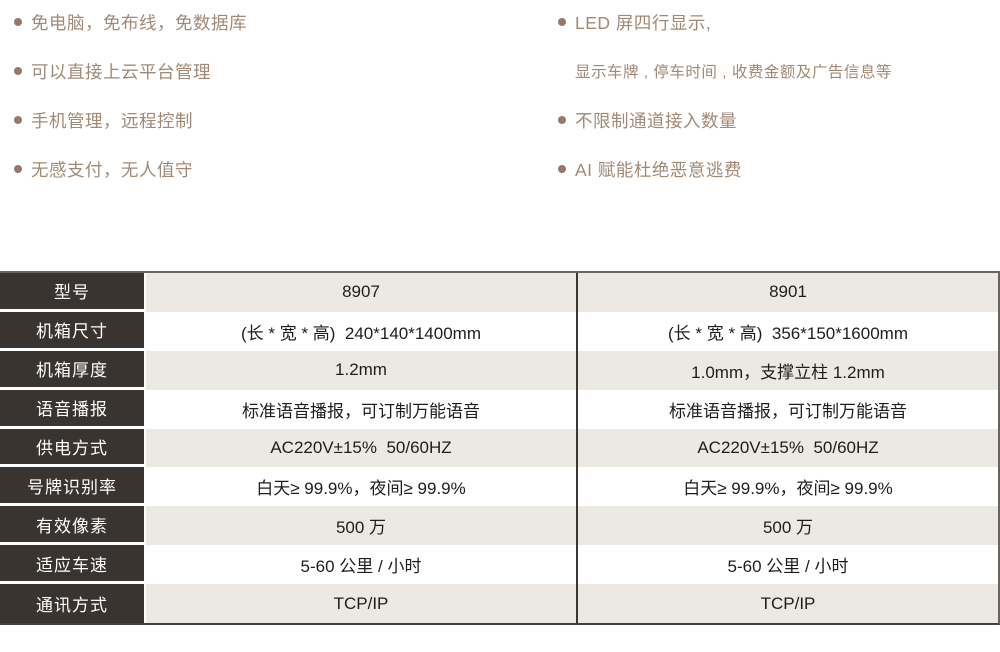  I want to click on spec-row-model: 型号 8907 8901, so click(499, 292).